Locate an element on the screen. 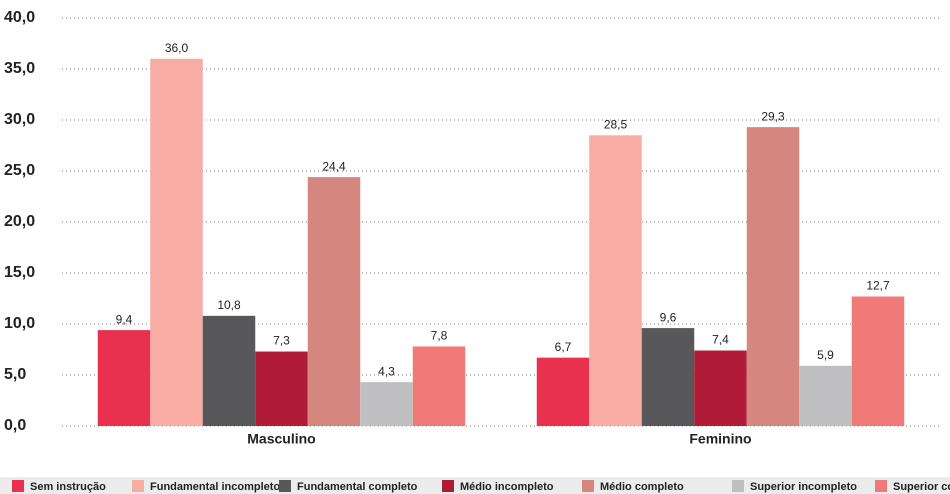 The height and width of the screenshot is (494, 950). value-label: 9,6 is located at coordinates (668, 317).